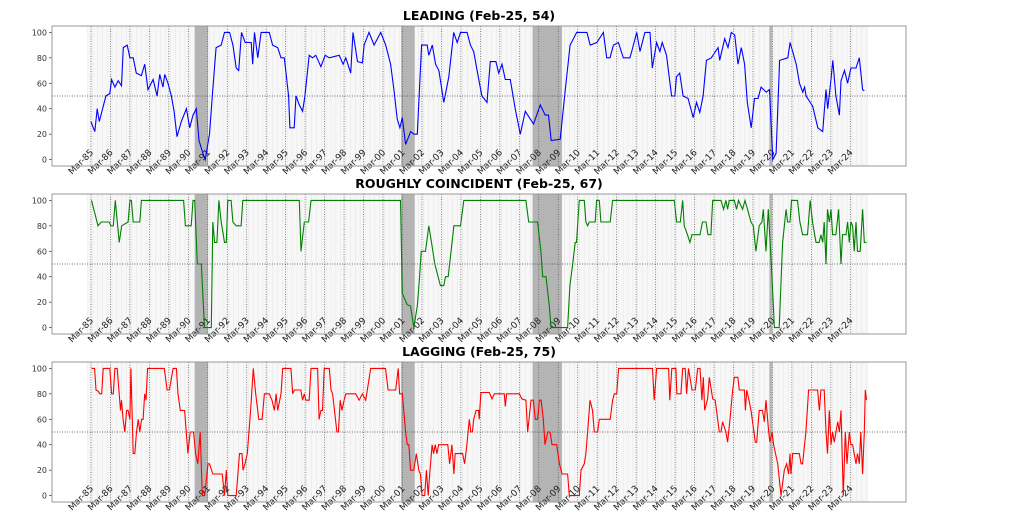 The image size is (1024, 516). Describe the element at coordinates (479, 183) in the screenshot. I see `chart-title: ROUGHLY COINCIDENT (Feb-25, 67)` at that location.